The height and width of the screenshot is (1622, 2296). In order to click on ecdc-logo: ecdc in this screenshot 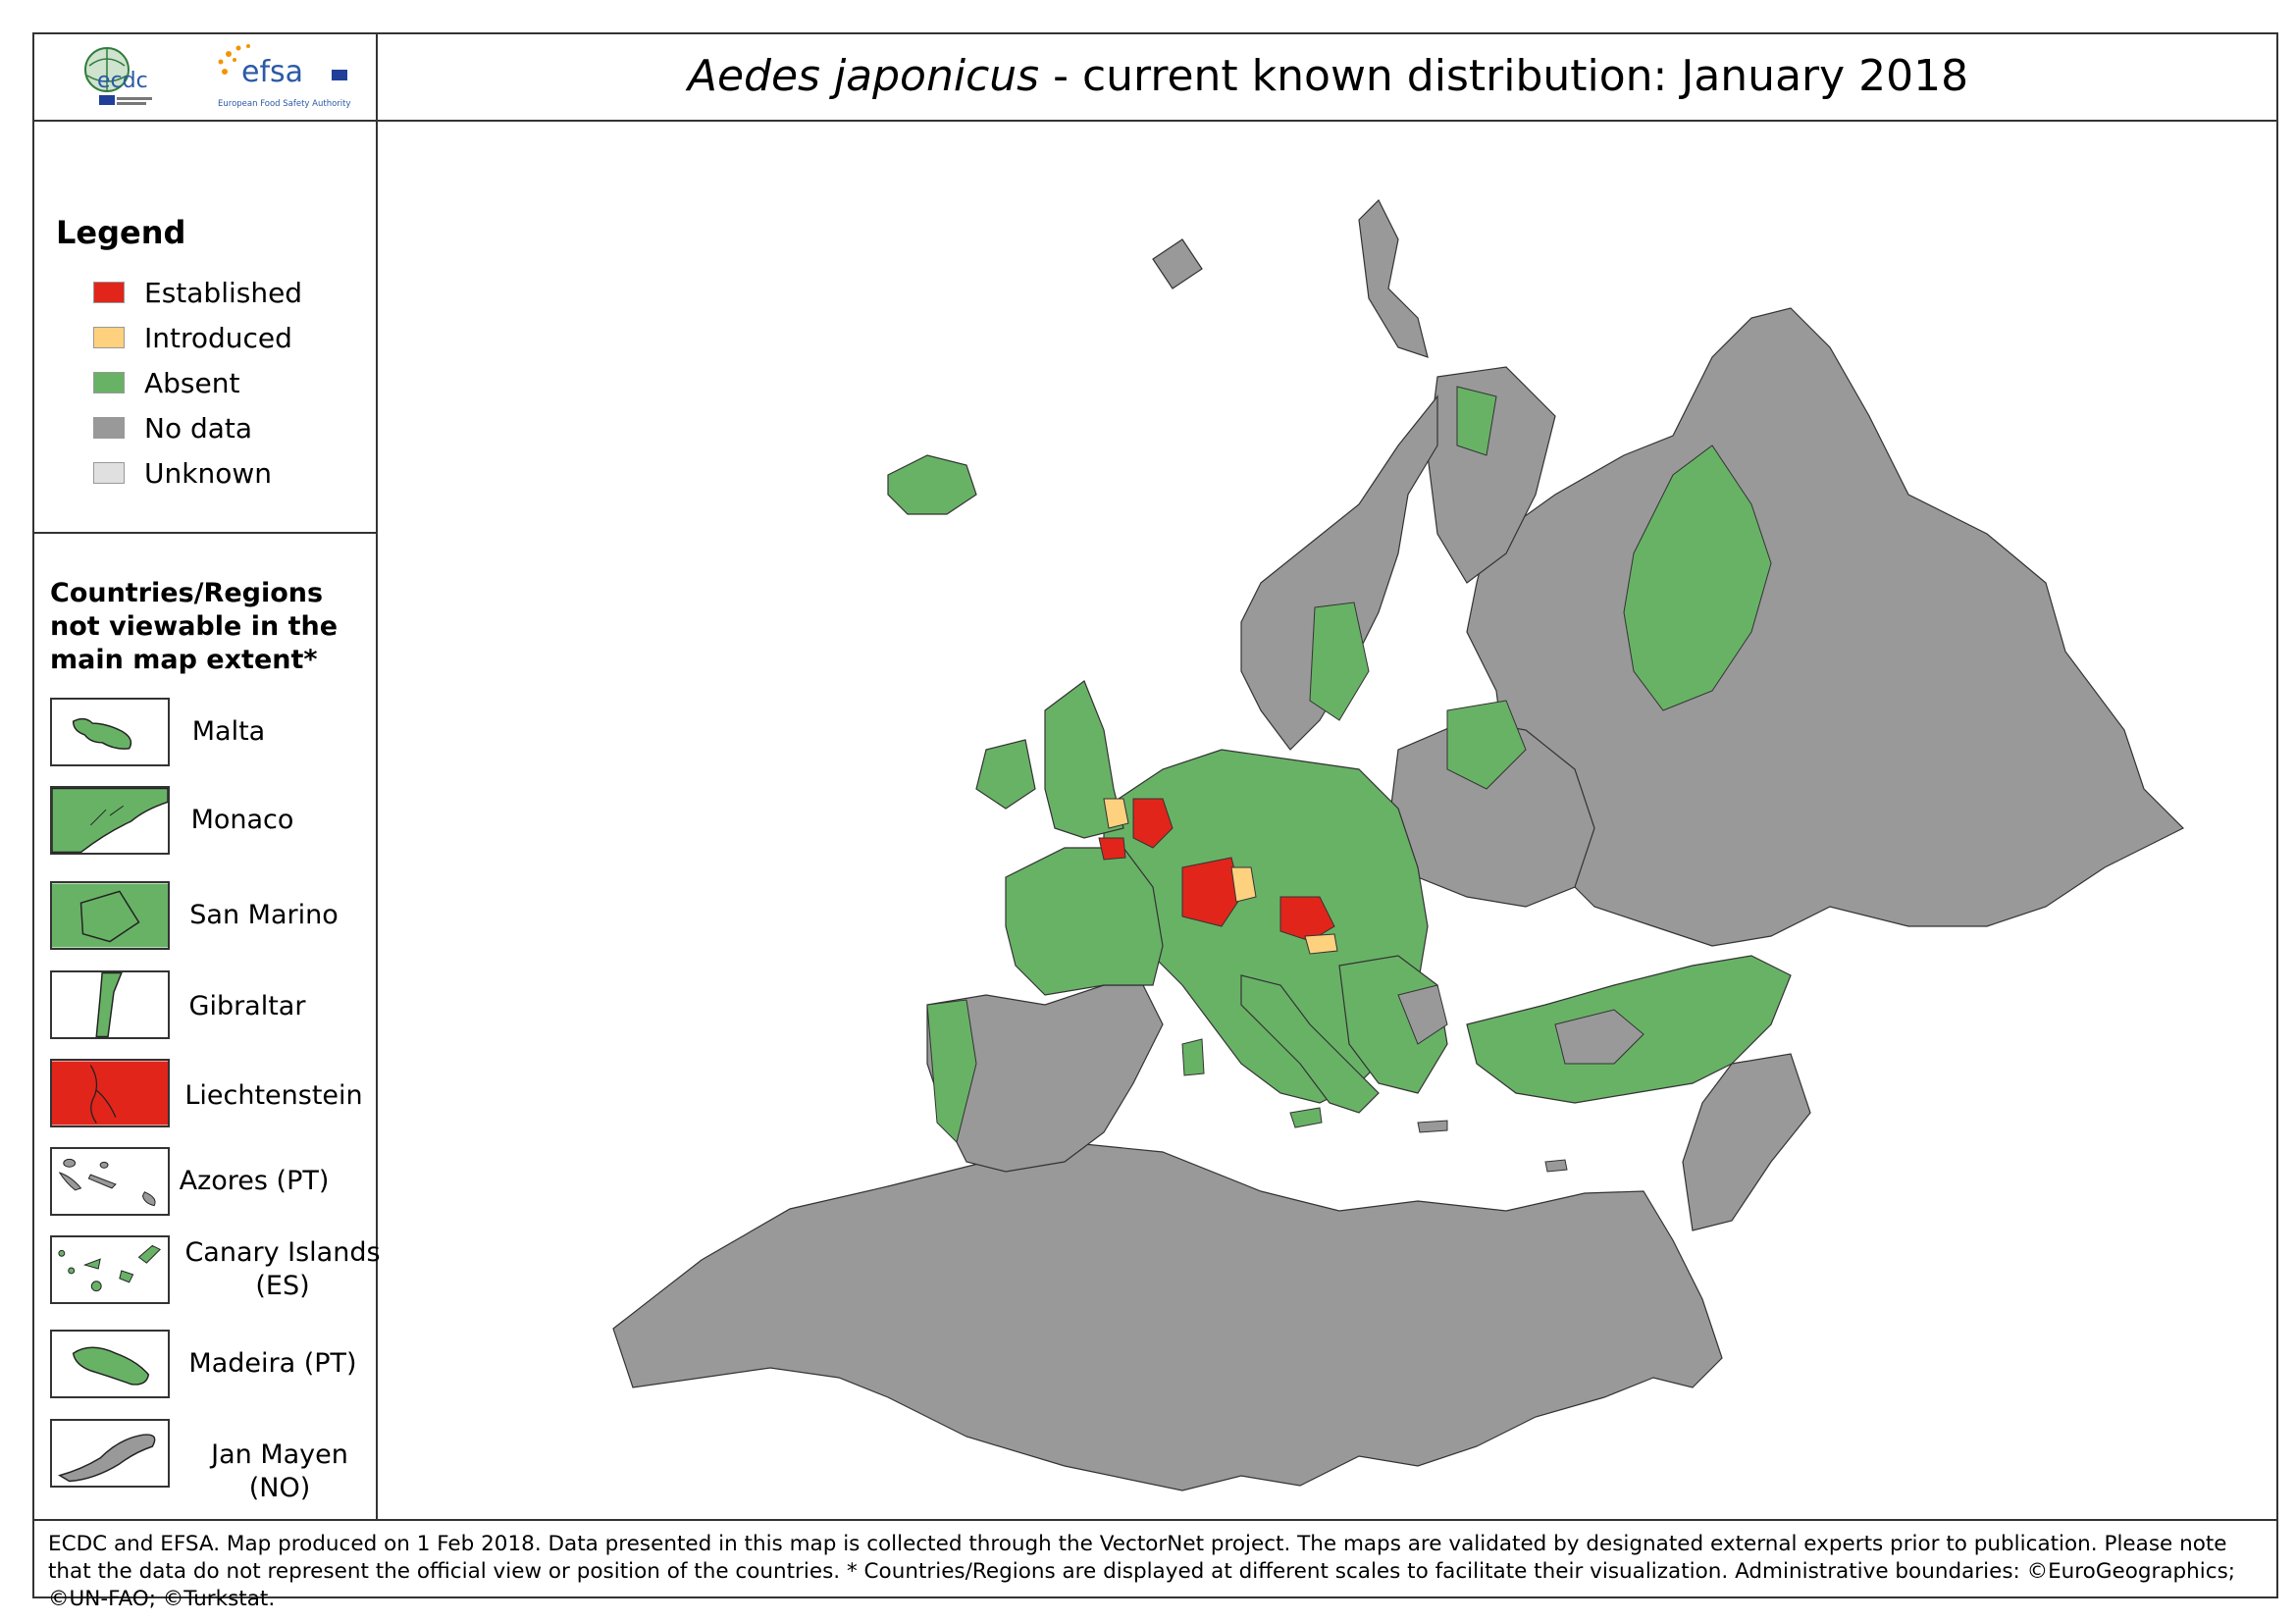, I will do `click(118, 76)`.